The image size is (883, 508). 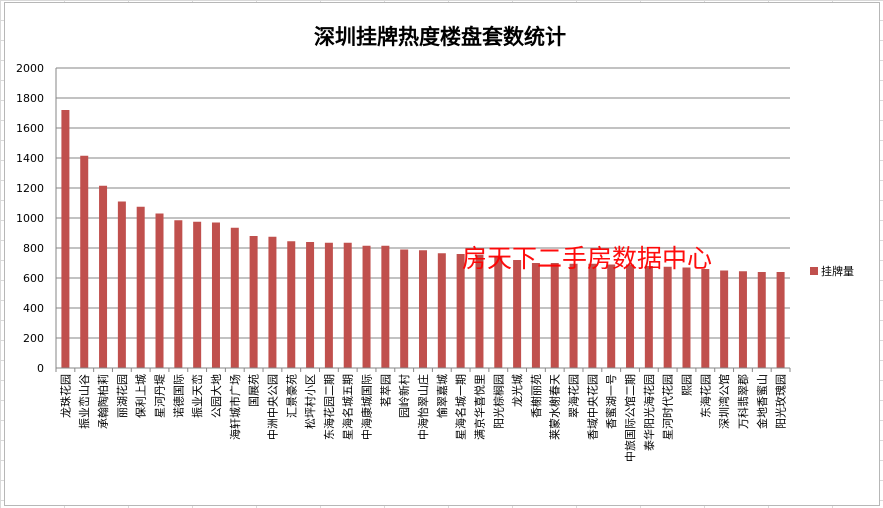 What do you see at coordinates (30, 218) in the screenshot?
I see `y-tick-label: 1000` at bounding box center [30, 218].